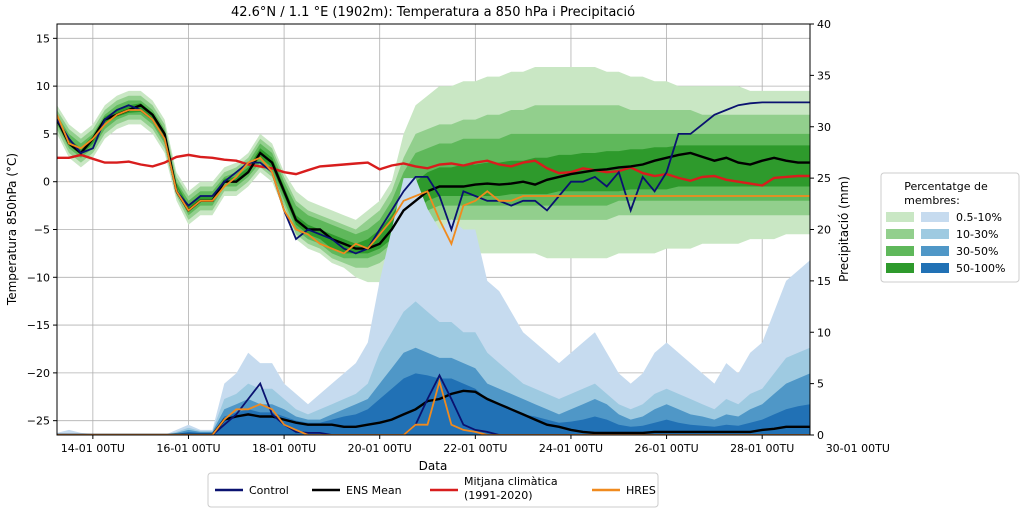 This screenshot has height=512, width=1024. Describe the element at coordinates (858, 448) in the screenshot. I see `x-tick-label: 30-01 00TU` at that location.